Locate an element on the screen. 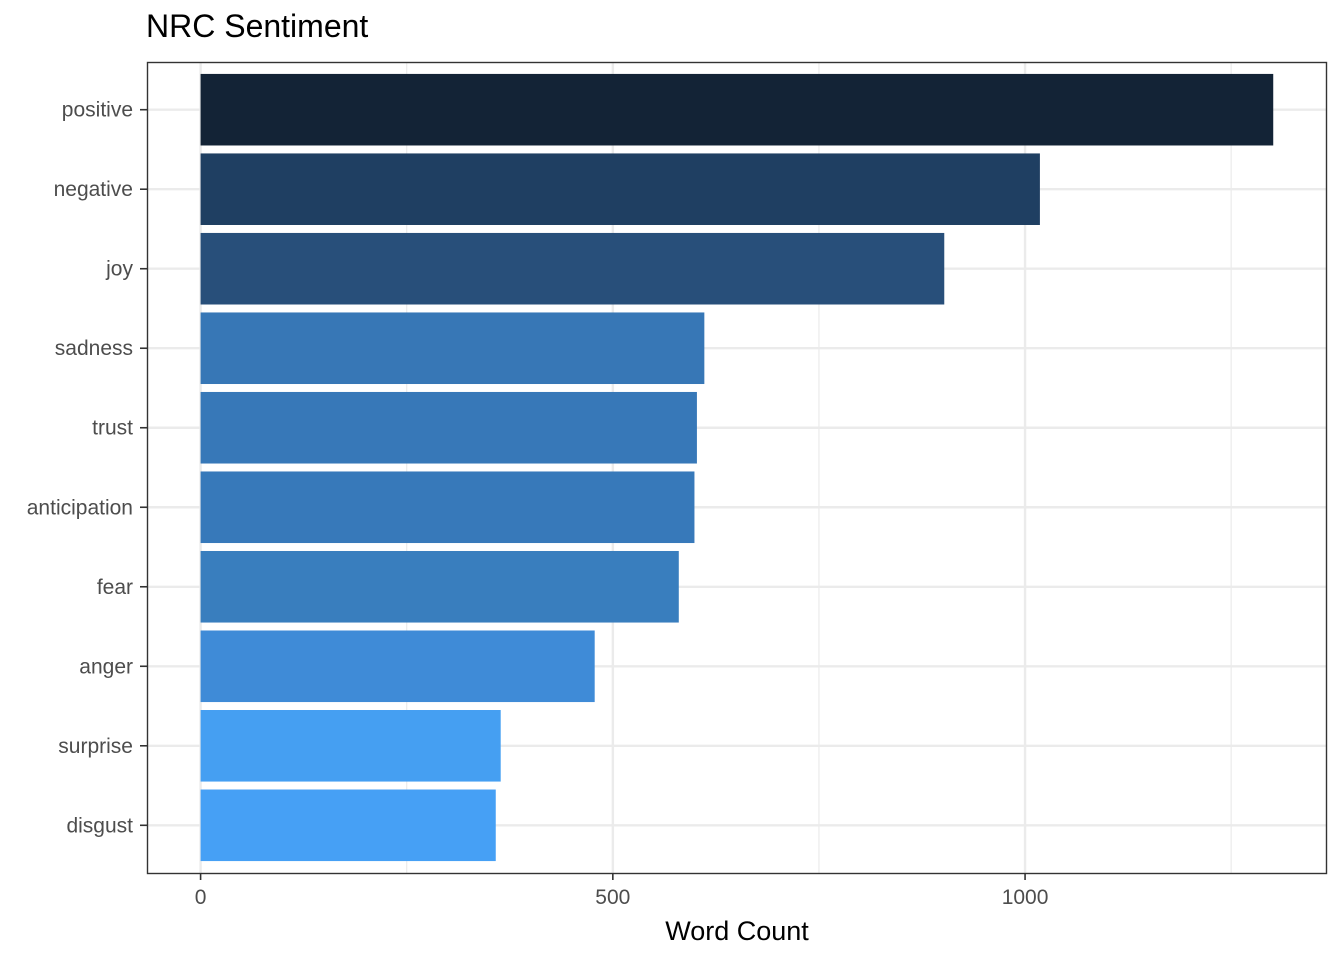 This screenshot has width=1344, height=960. bar-anger is located at coordinates (397, 666).